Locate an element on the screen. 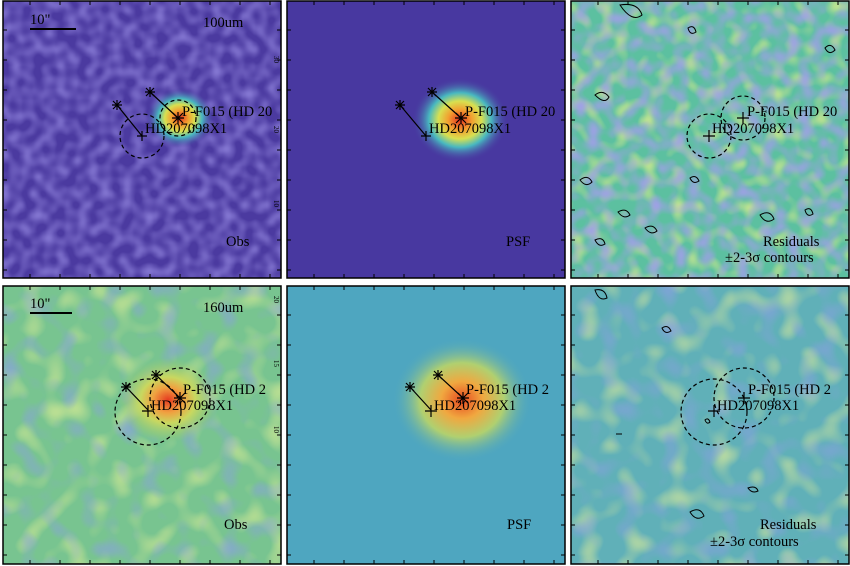 Image resolution: width=850 pixels, height=566 pixels. panel-label-res-100um: Residuals is located at coordinates (791, 242).